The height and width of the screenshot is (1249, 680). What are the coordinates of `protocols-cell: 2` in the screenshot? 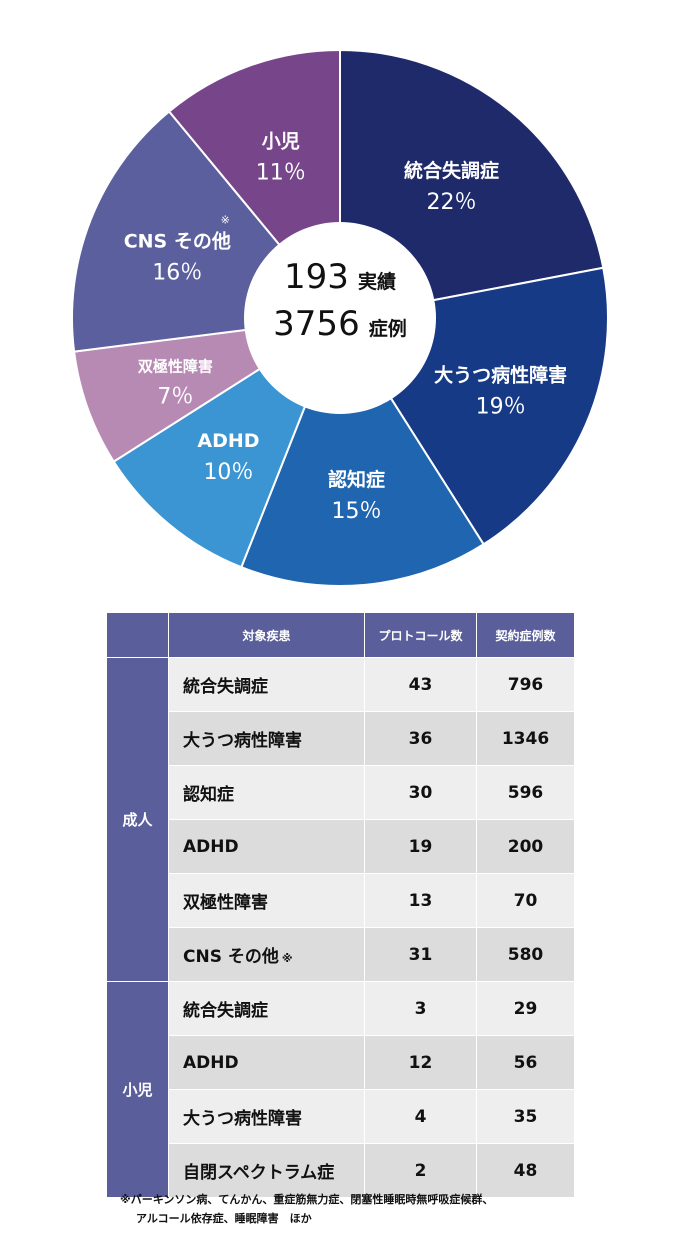 It's located at (420, 1170).